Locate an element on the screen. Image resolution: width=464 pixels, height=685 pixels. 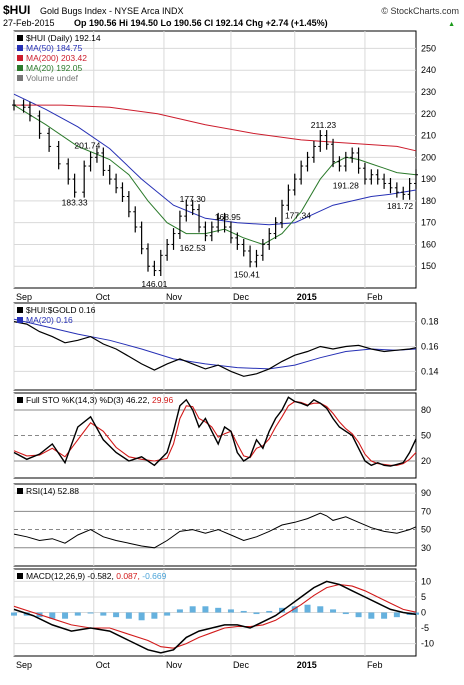
price-ytick-label: 240 is located at coordinates (428, 70).